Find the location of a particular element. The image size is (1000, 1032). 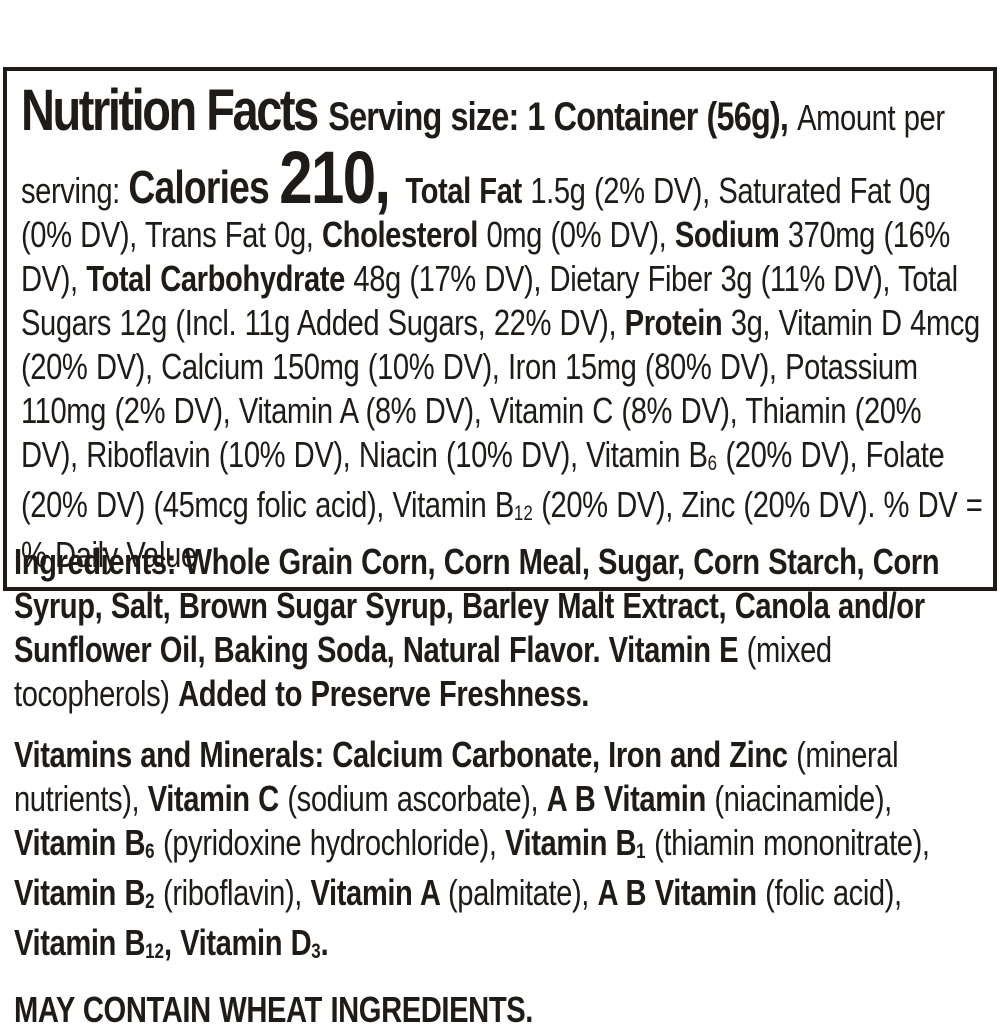

text-run: (riboflavin), is located at coordinates (232, 892).